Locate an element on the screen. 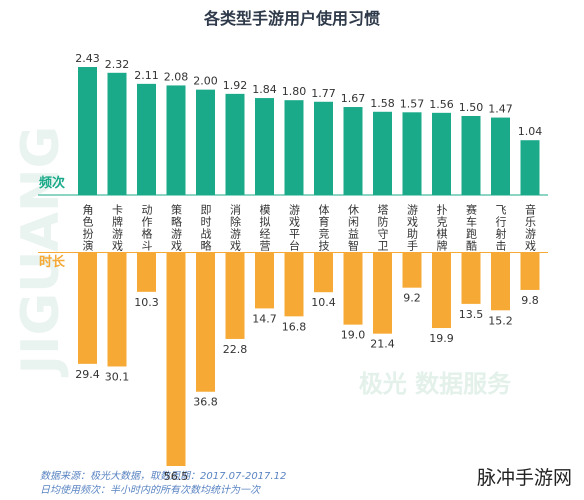  footnote: 日均使用频次：半小时内的所有次数均统计为一次 is located at coordinates (150, 490).